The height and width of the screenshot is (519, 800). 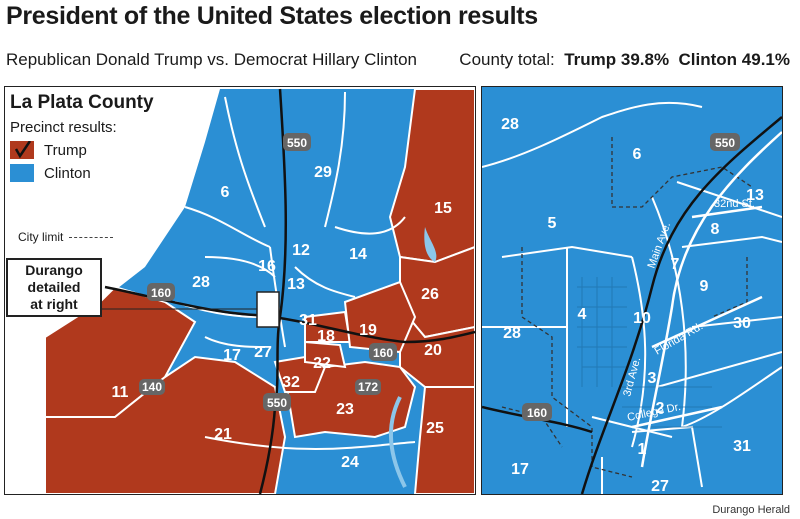 What do you see at coordinates (82, 102) in the screenshot?
I see `county-name: La Plata County` at bounding box center [82, 102].